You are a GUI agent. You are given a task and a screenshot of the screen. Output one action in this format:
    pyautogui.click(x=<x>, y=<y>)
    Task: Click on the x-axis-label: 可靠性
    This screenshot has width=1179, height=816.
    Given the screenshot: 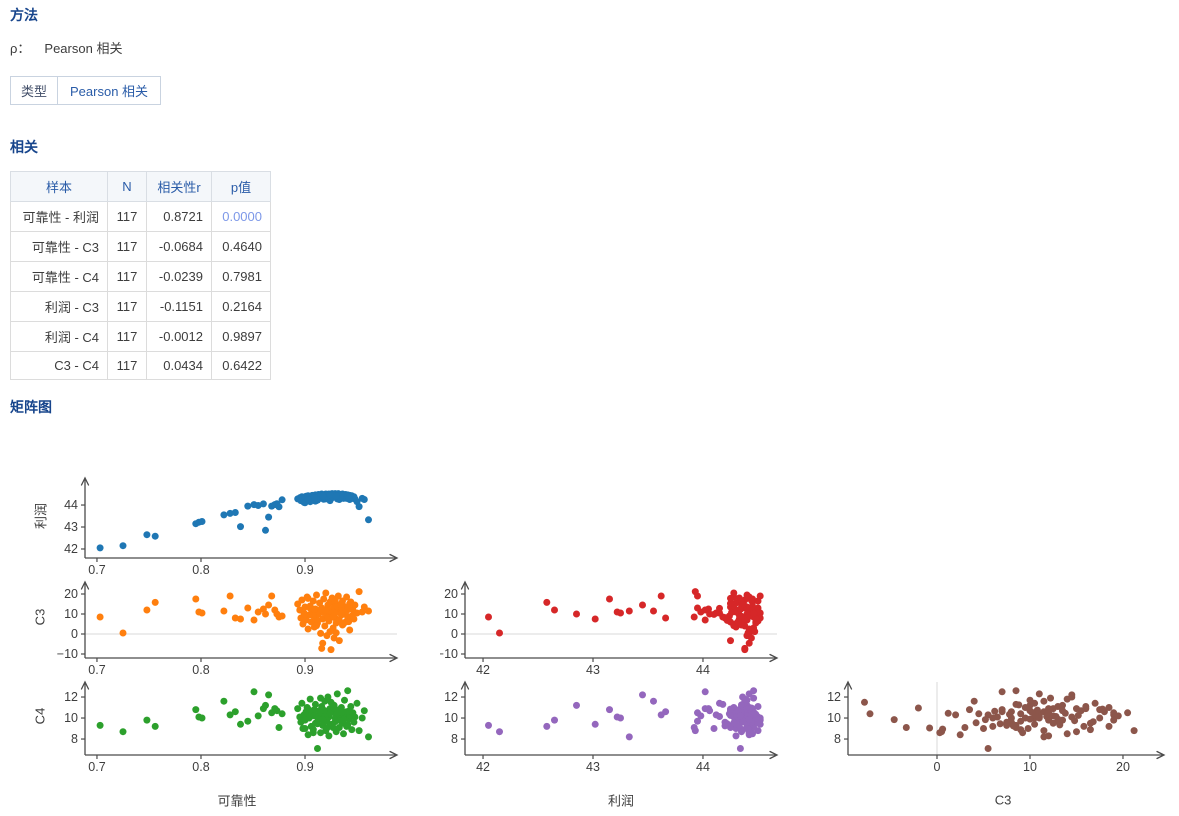 What is the action you would take?
    pyautogui.click(x=237, y=801)
    